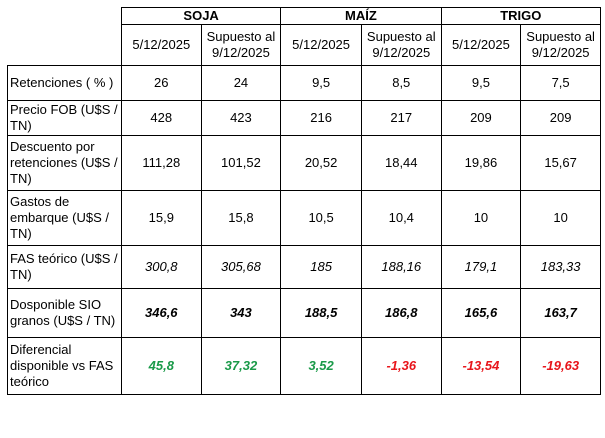 Image resolution: width=605 pixels, height=438 pixels. What do you see at coordinates (401, 366) in the screenshot?
I see `table-cell: -1,36` at bounding box center [401, 366].